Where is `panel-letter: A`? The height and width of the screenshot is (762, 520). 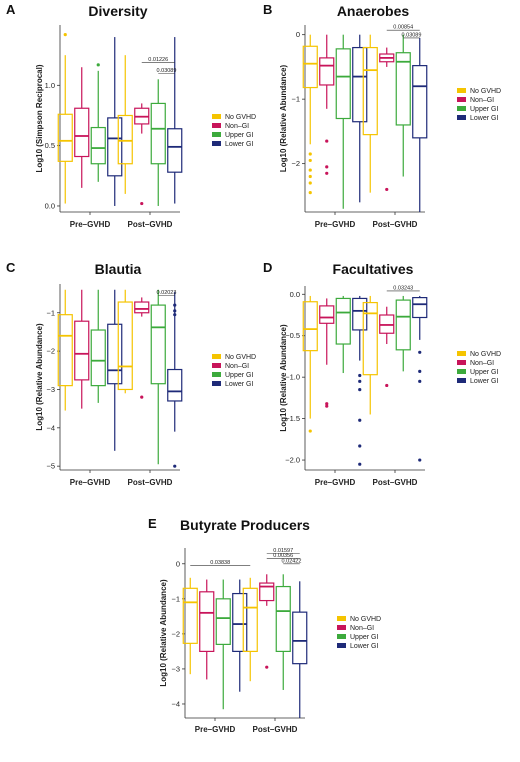
panel-letter: A is located at coordinates (11, 9).